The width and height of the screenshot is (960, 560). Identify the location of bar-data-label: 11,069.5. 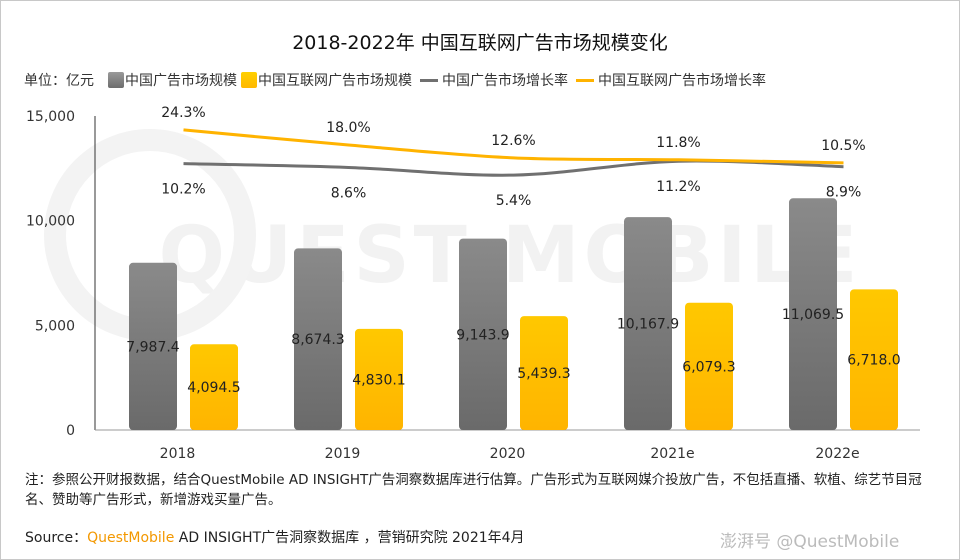
(813, 315).